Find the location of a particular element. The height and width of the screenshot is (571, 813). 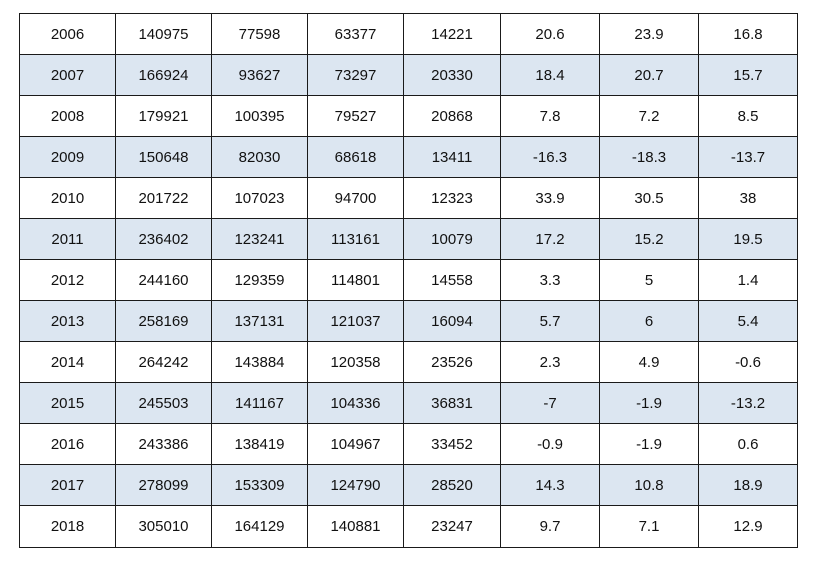

table-cell-col-7: 20.7 is located at coordinates (649, 75).